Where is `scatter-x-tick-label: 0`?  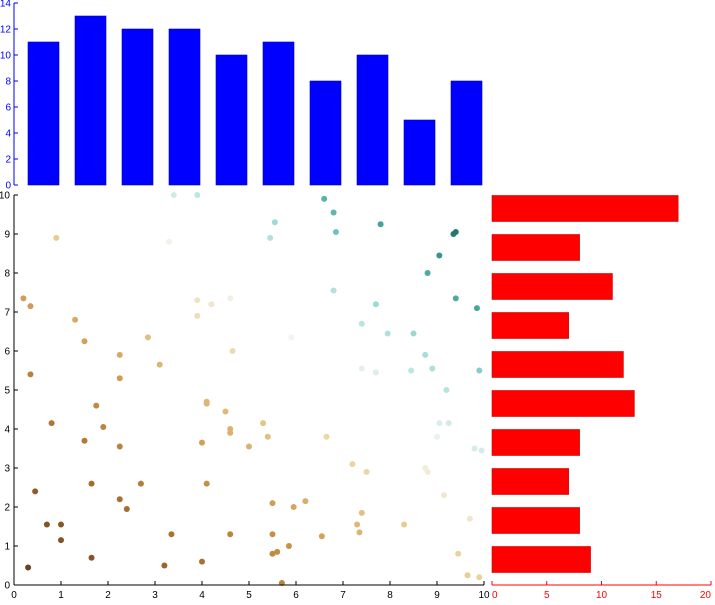 scatter-x-tick-label: 0 is located at coordinates (14, 595).